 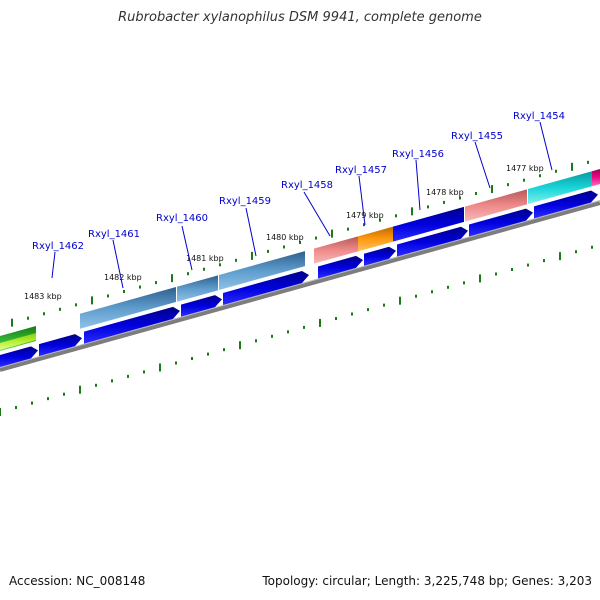 I want to click on gene-label-rxyl-1462: Rxyl_1462, so click(x=58, y=246).